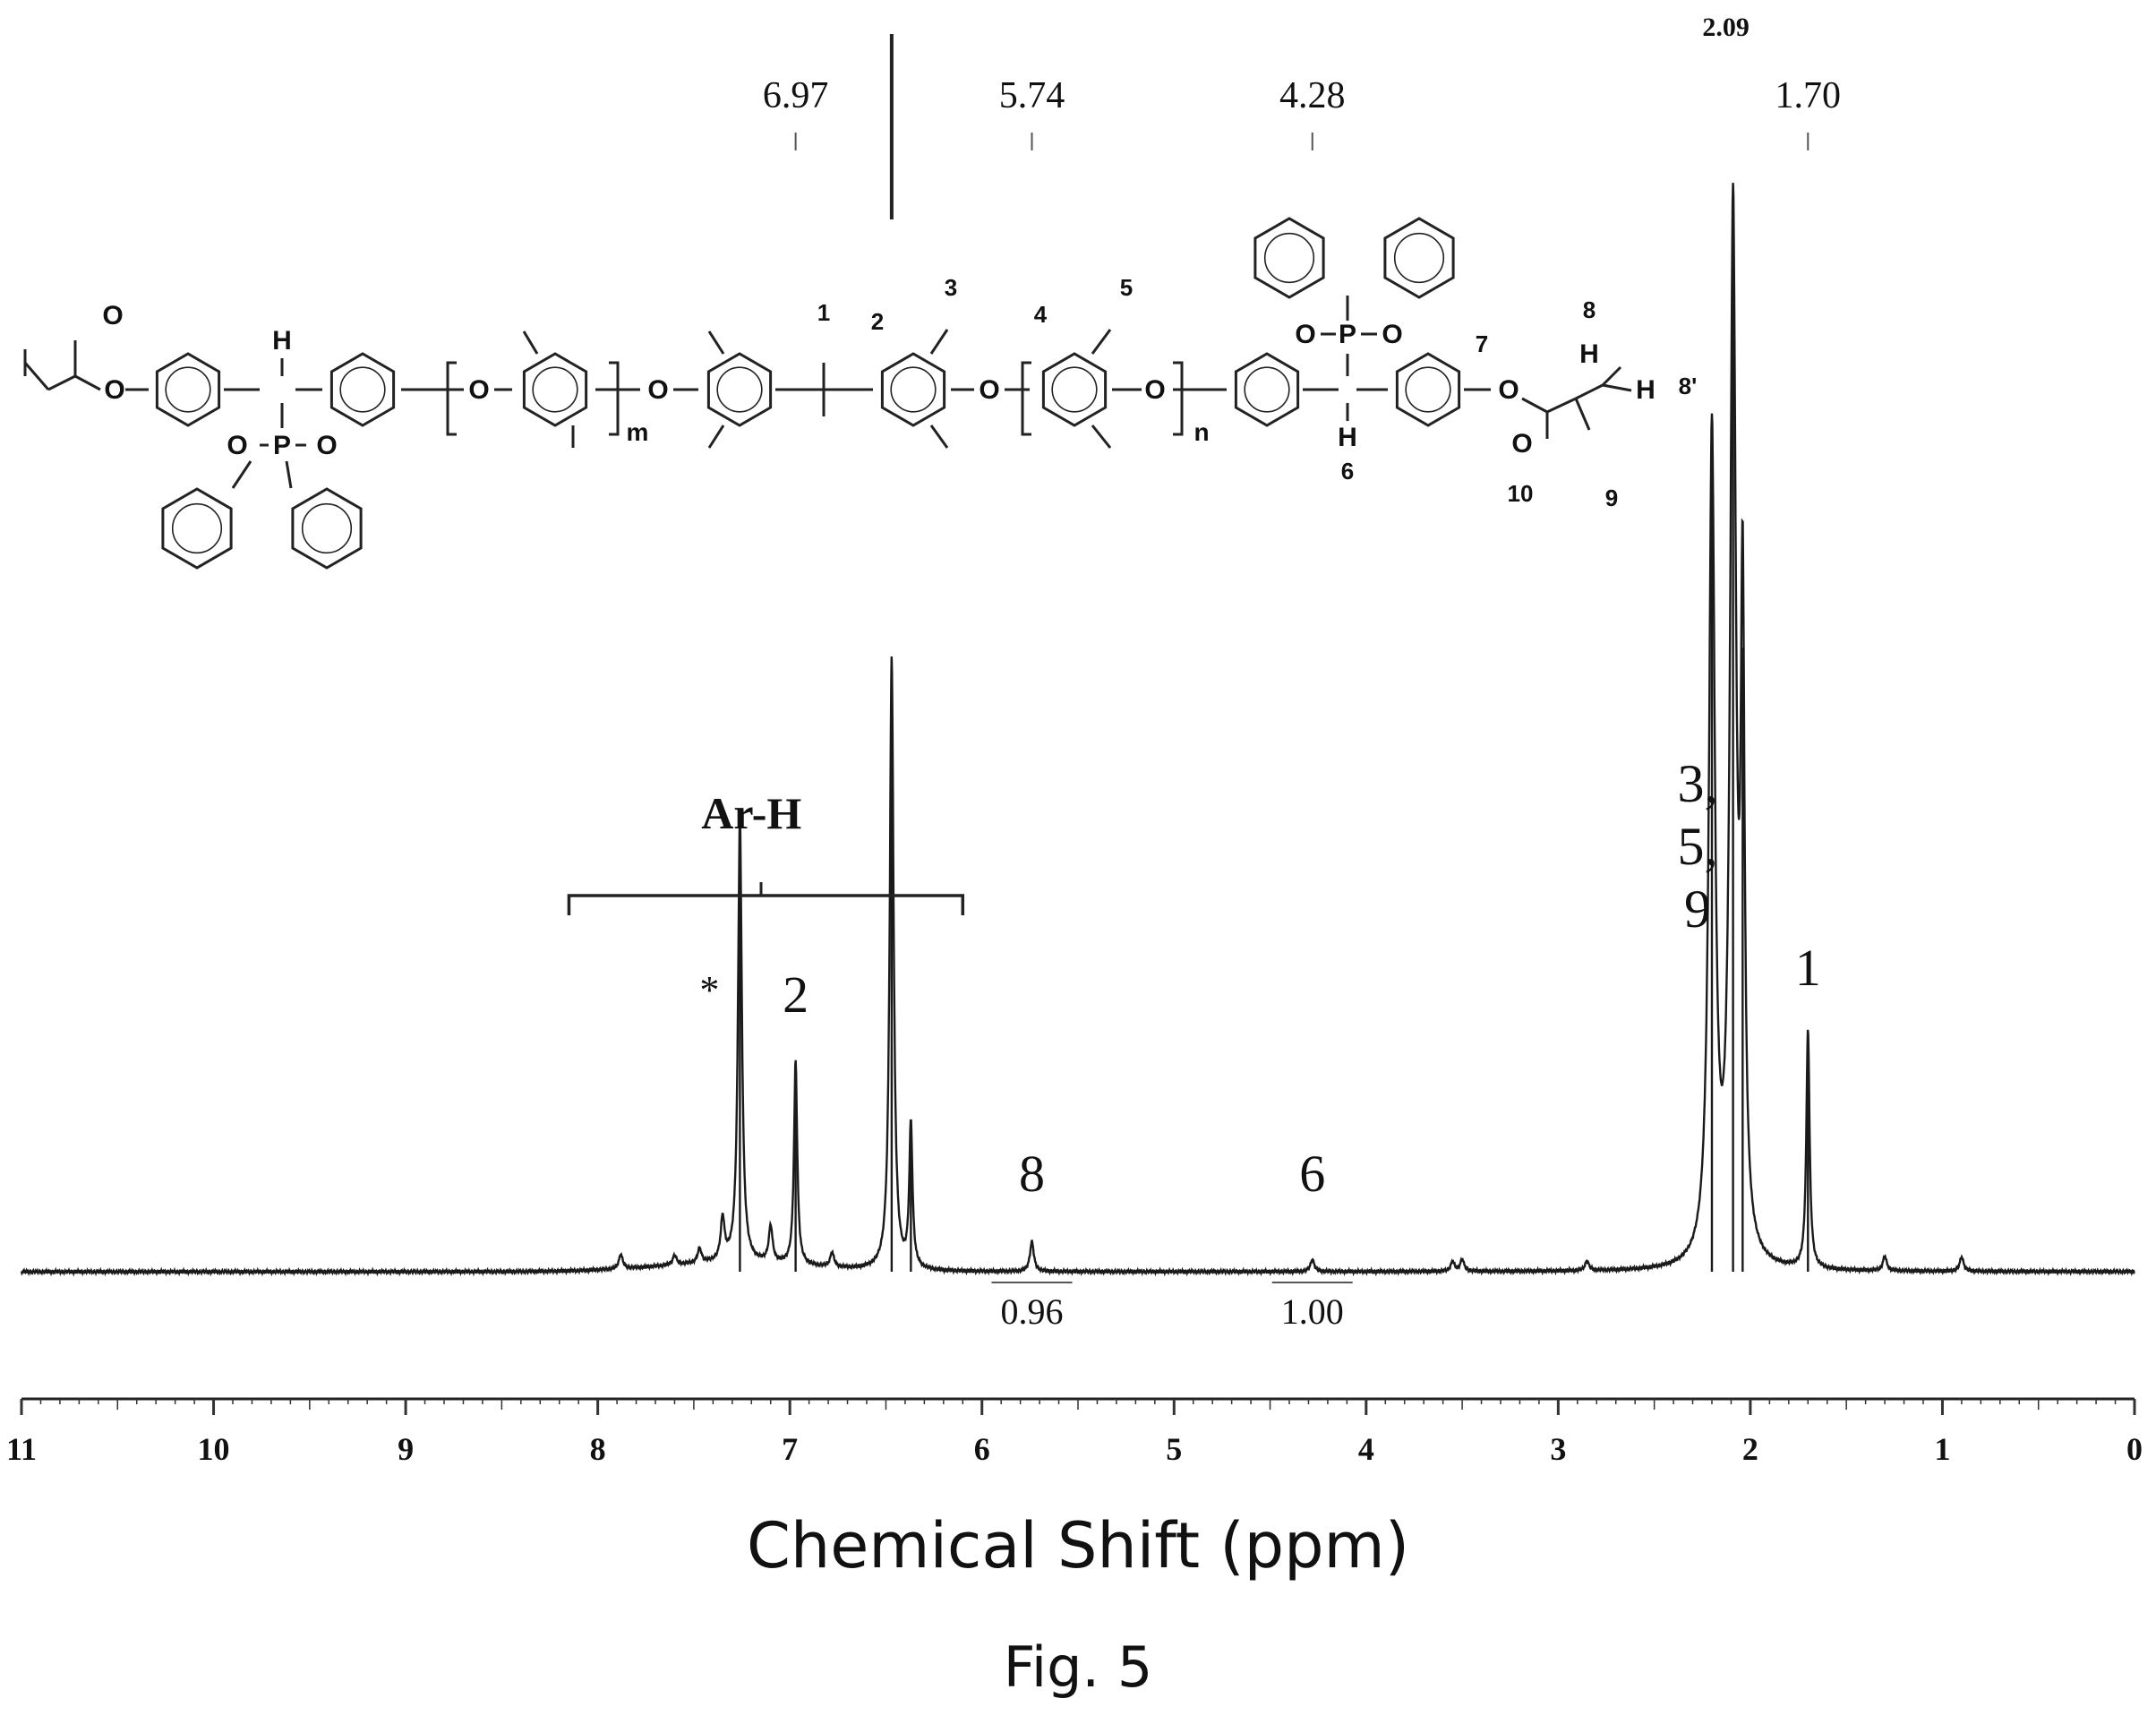 This screenshot has height=1724, width=2156. What do you see at coordinates (1312, 1174) in the screenshot?
I see `peak-assignment: 6` at bounding box center [1312, 1174].